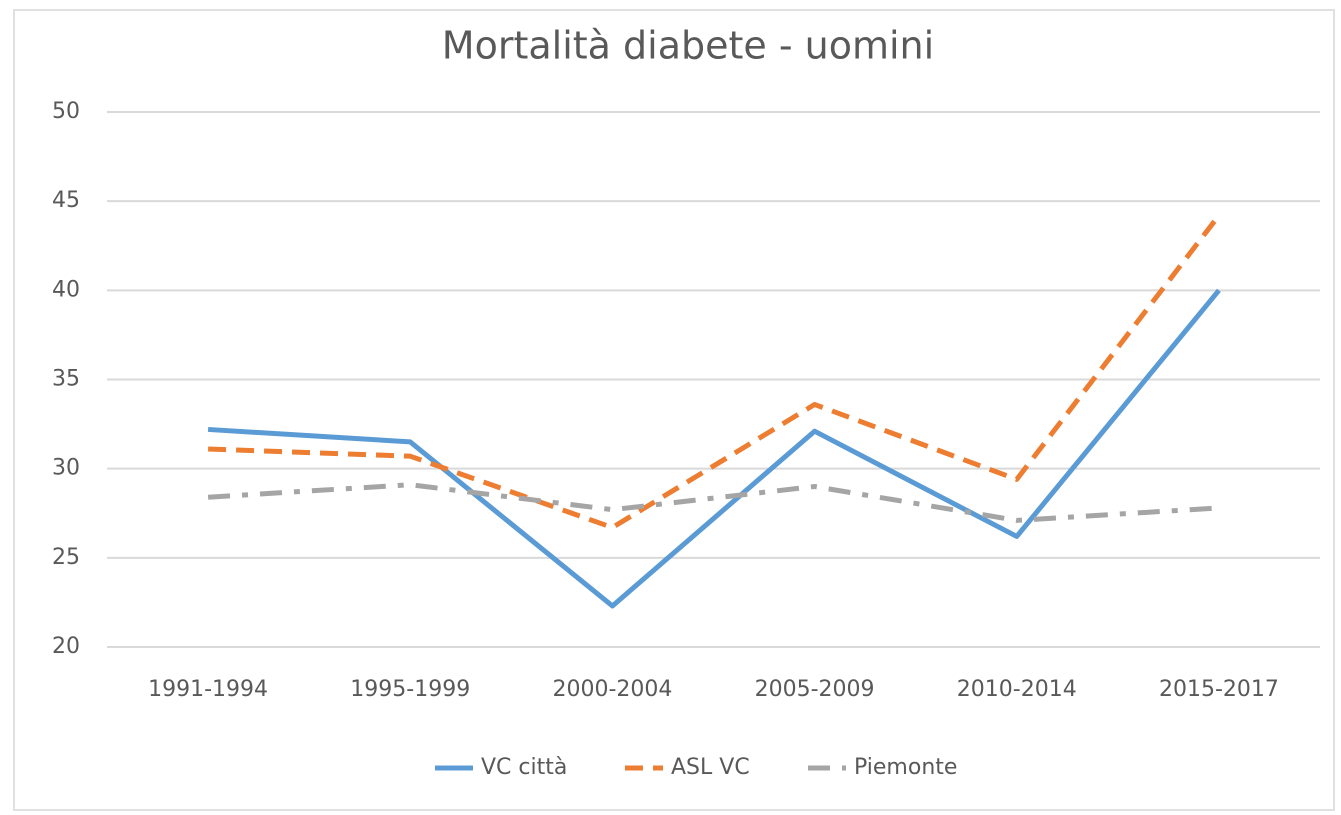 The width and height of the screenshot is (1341, 815). Describe the element at coordinates (713, 502) in the screenshot. I see `series-line` at that location.